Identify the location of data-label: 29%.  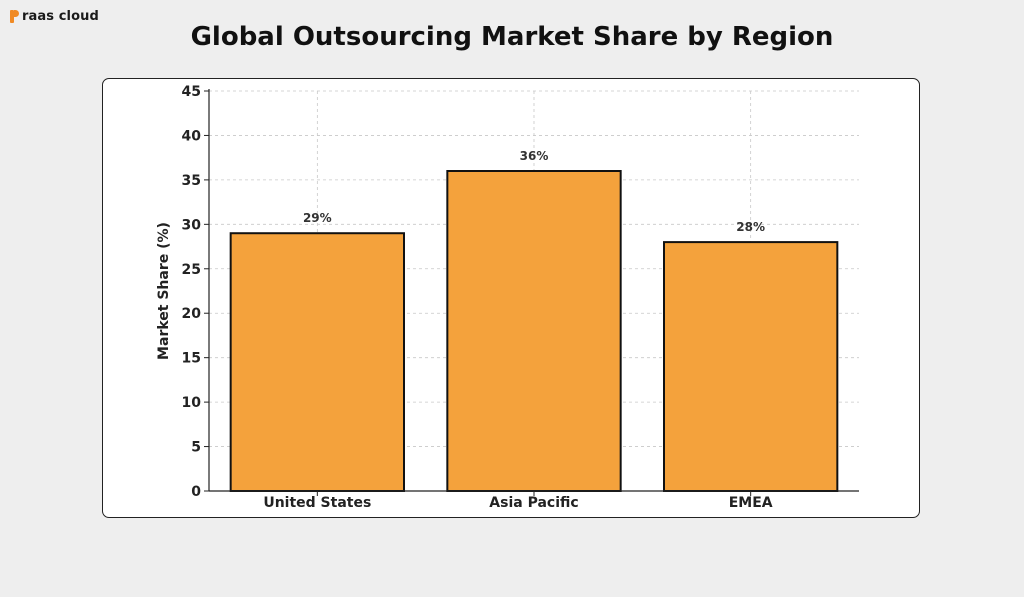
(317, 218).